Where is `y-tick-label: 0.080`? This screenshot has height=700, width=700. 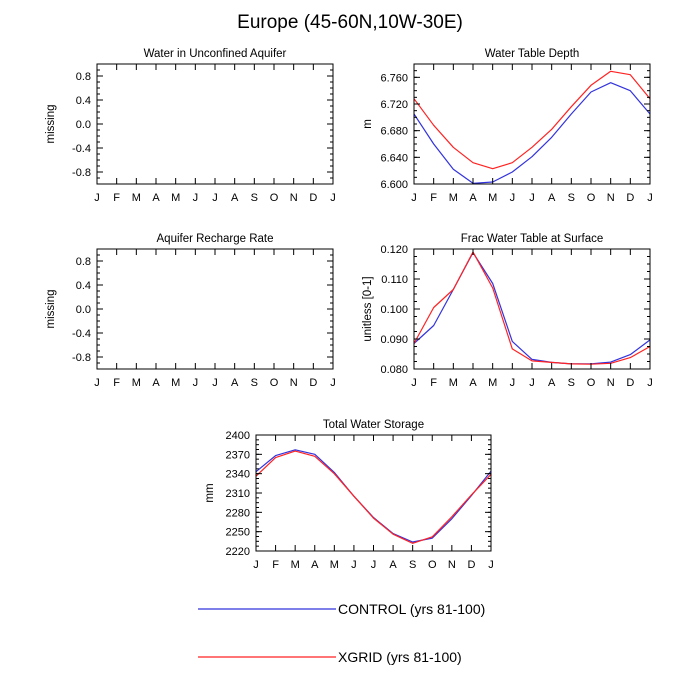 y-tick-label: 0.080 is located at coordinates (394, 370).